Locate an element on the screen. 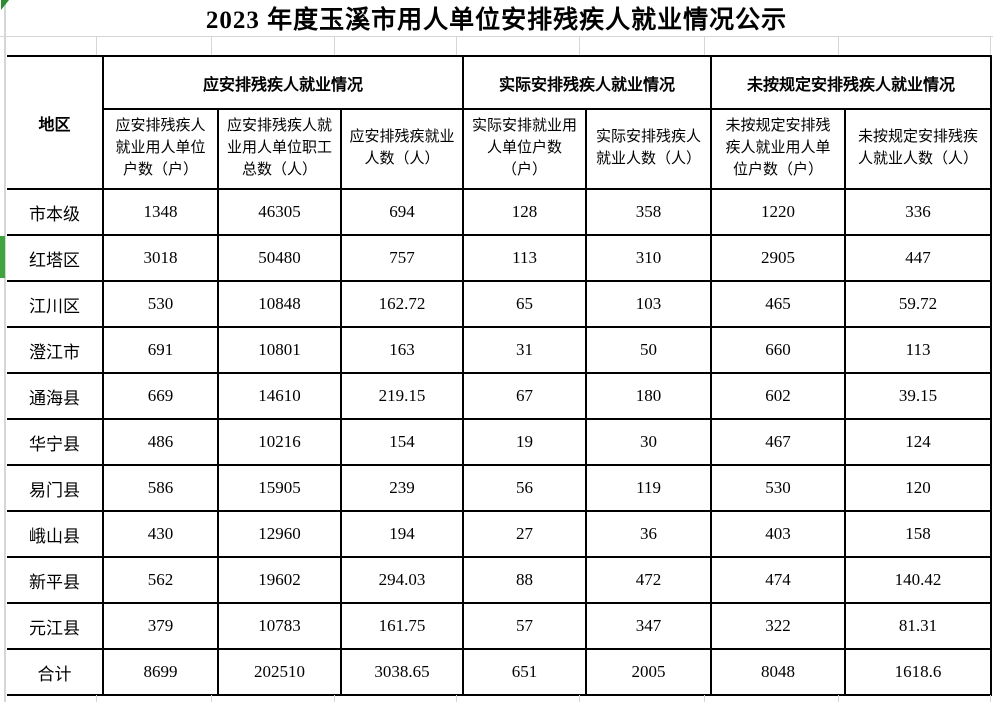  table-row: 元江县 379 10783 161.75 57 347 322 81.31 is located at coordinates (500, 626).